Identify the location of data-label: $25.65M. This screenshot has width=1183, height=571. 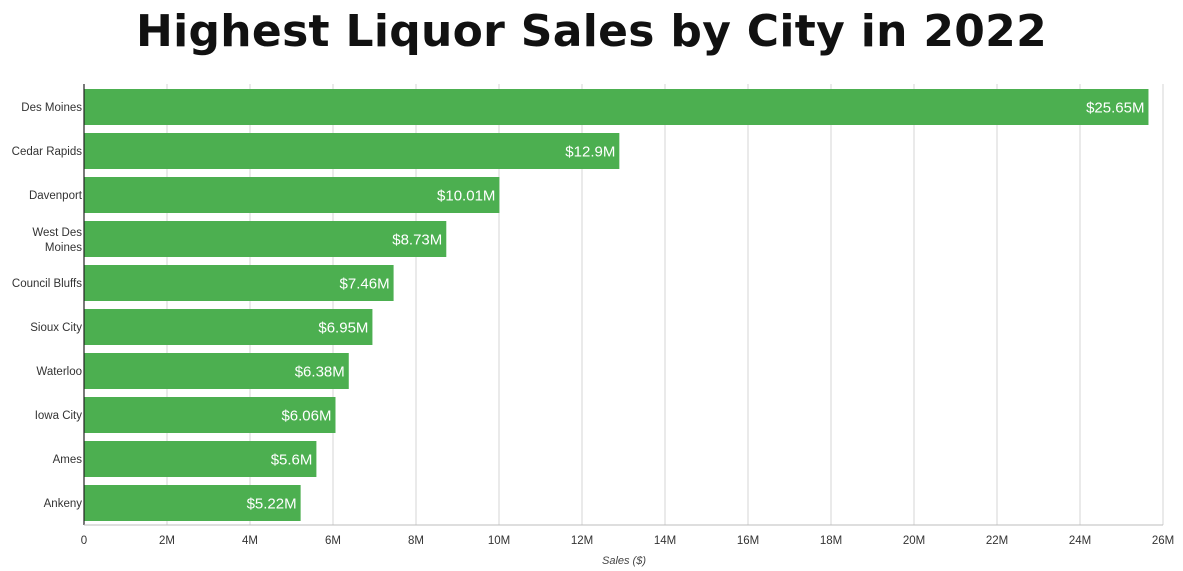
(1115, 108).